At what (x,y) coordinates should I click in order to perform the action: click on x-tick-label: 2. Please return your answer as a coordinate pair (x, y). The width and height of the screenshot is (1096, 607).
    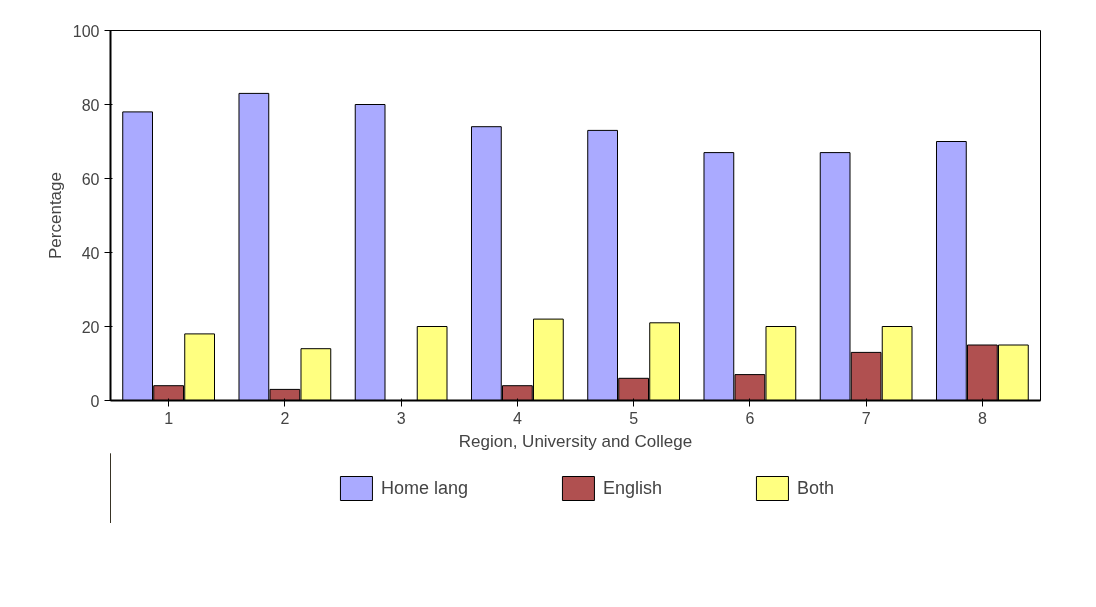
    Looking at the image, I should click on (285, 418).